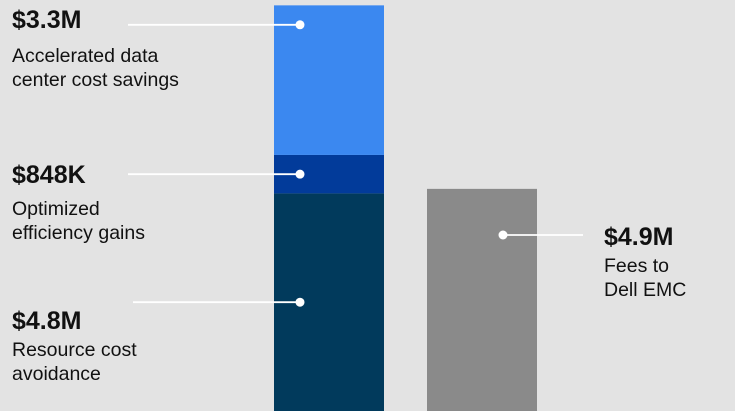 This screenshot has height=411, width=735. Describe the element at coordinates (300, 25) in the screenshot. I see `leader-dot-accelerated-savings` at that location.